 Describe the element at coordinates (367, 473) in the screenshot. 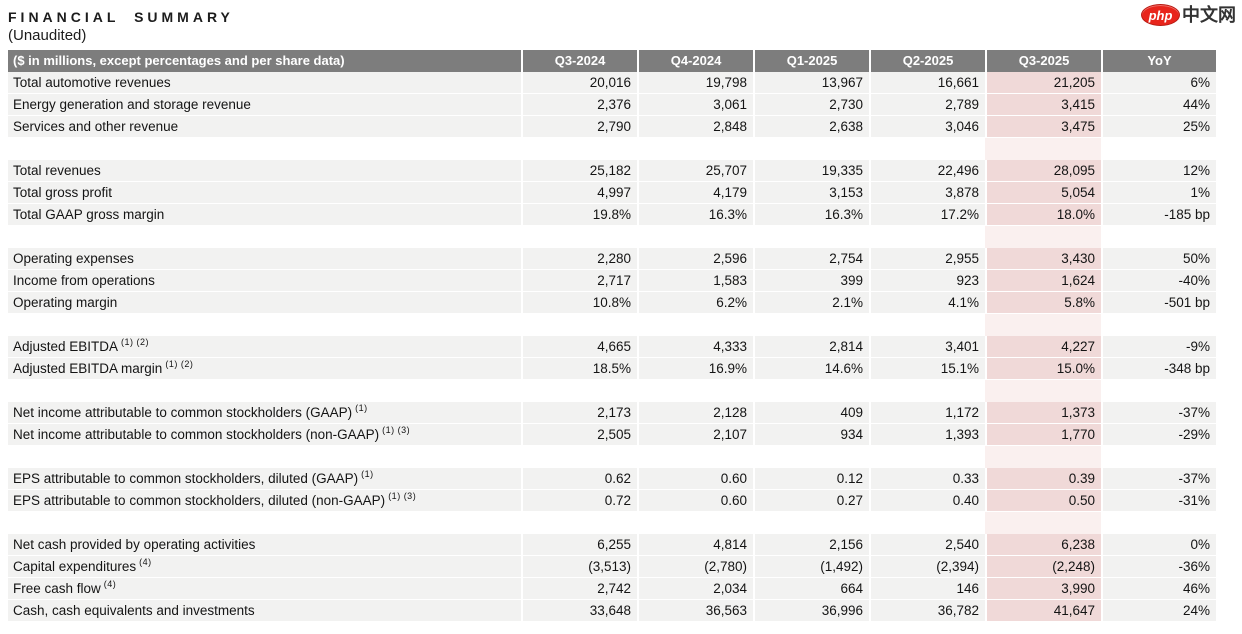

I see `footnote-marker: (1)` at that location.